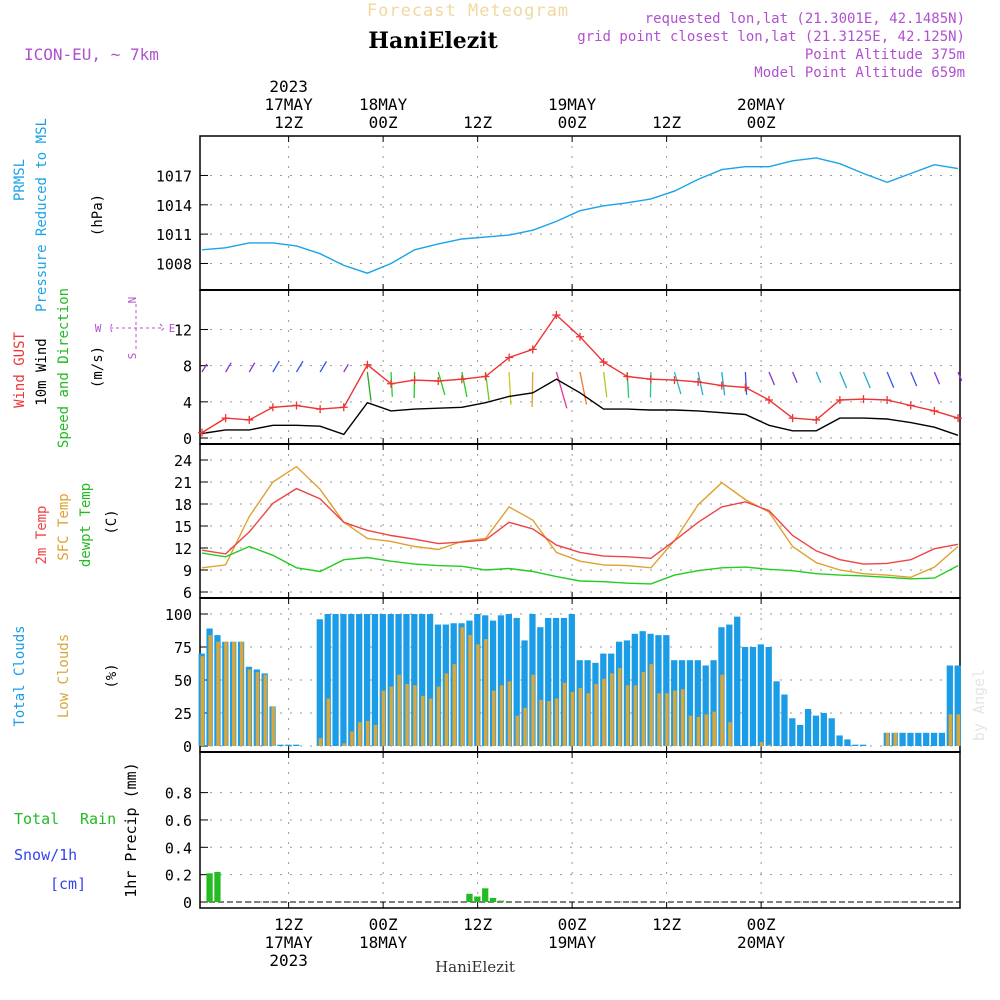  Describe the element at coordinates (761, 942) in the screenshot. I see `bottom-time-label-date: 20MAY` at that location.